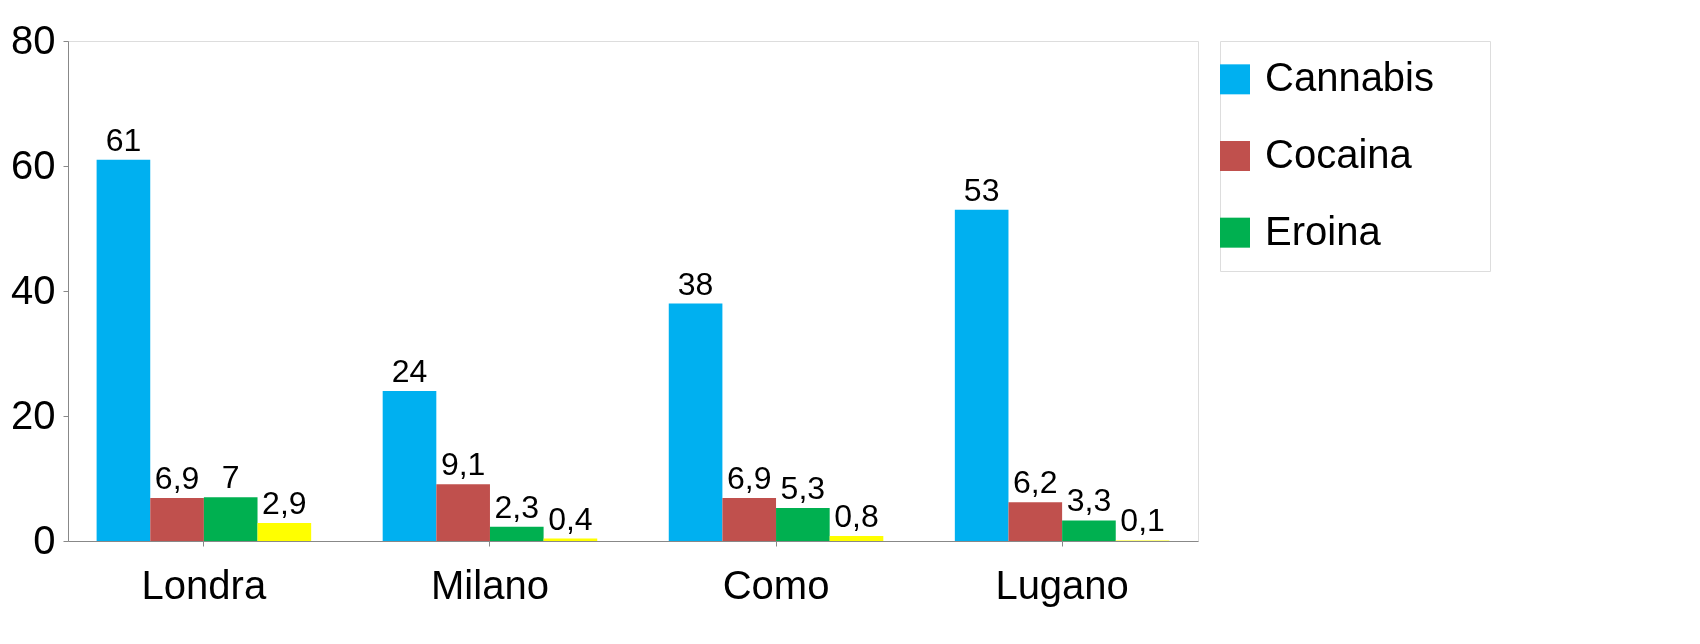 This screenshot has width=1700, height=644. What do you see at coordinates (981, 189) in the screenshot?
I see `data-label: 53` at bounding box center [981, 189].